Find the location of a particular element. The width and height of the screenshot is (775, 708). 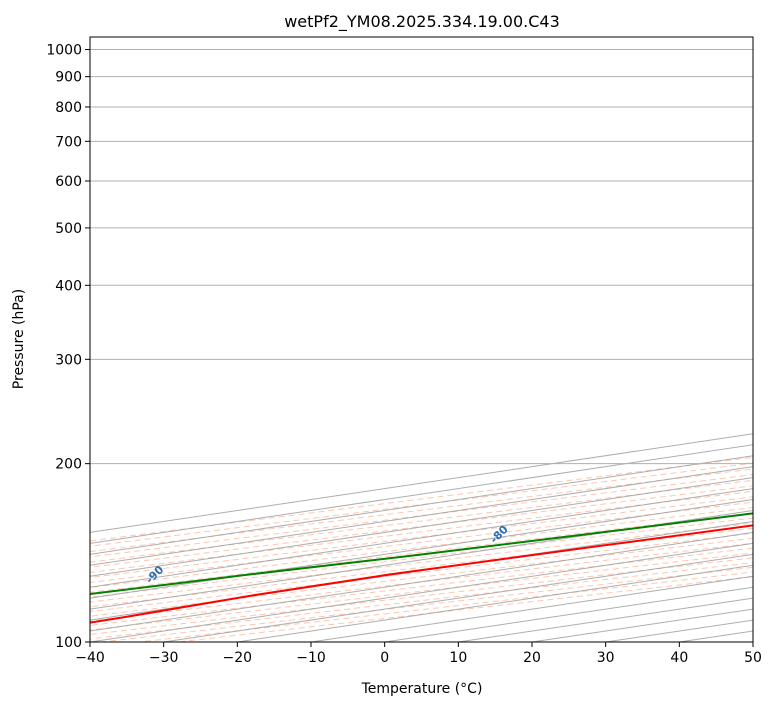

x-tick-label: 40 is located at coordinates (679, 658).